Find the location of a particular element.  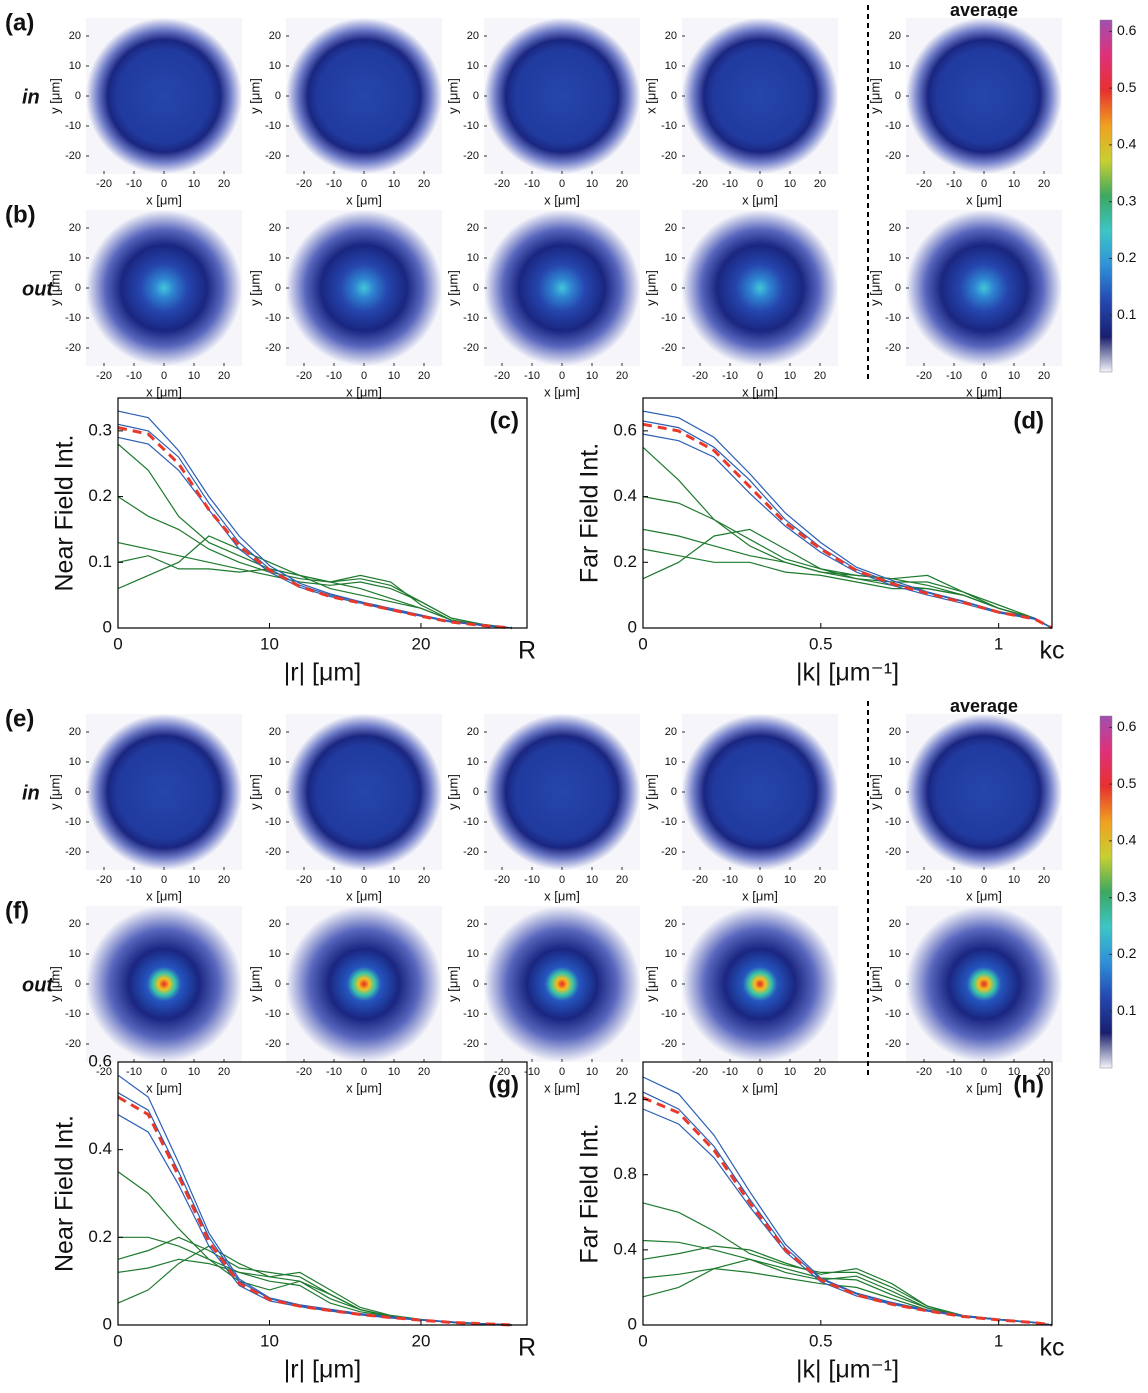

y-axis-label: x [μm] is located at coordinates (650, 96).